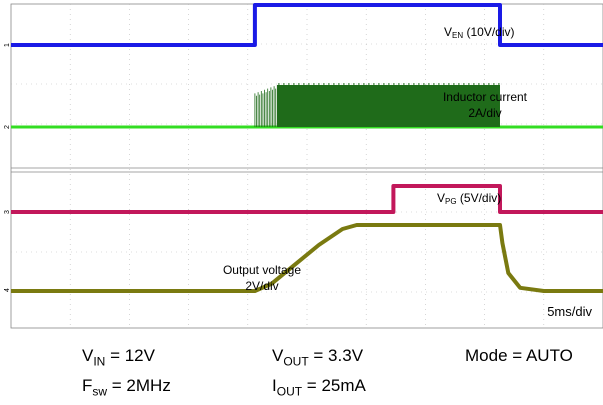  Describe the element at coordinates (484, 113) in the screenshot. I see `inductor-label-line2: 2A/div` at that location.